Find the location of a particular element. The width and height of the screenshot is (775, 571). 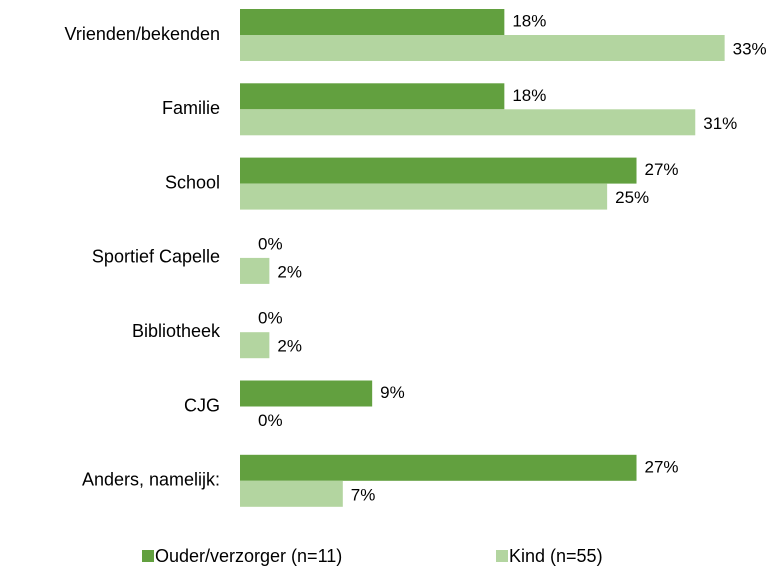

category-label: School is located at coordinates (192, 182).